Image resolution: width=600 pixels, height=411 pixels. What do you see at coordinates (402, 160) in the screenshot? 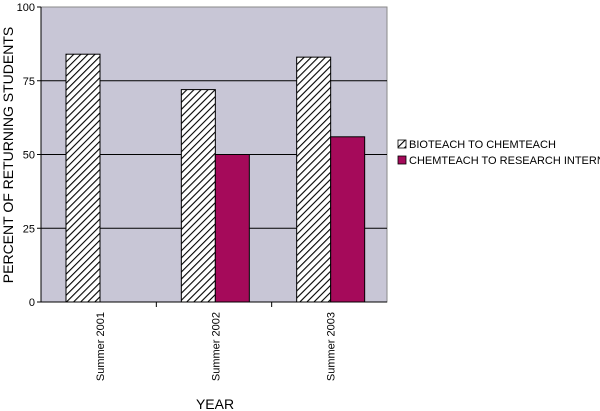
I see `legend-swatch-chemteach` at bounding box center [402, 160].